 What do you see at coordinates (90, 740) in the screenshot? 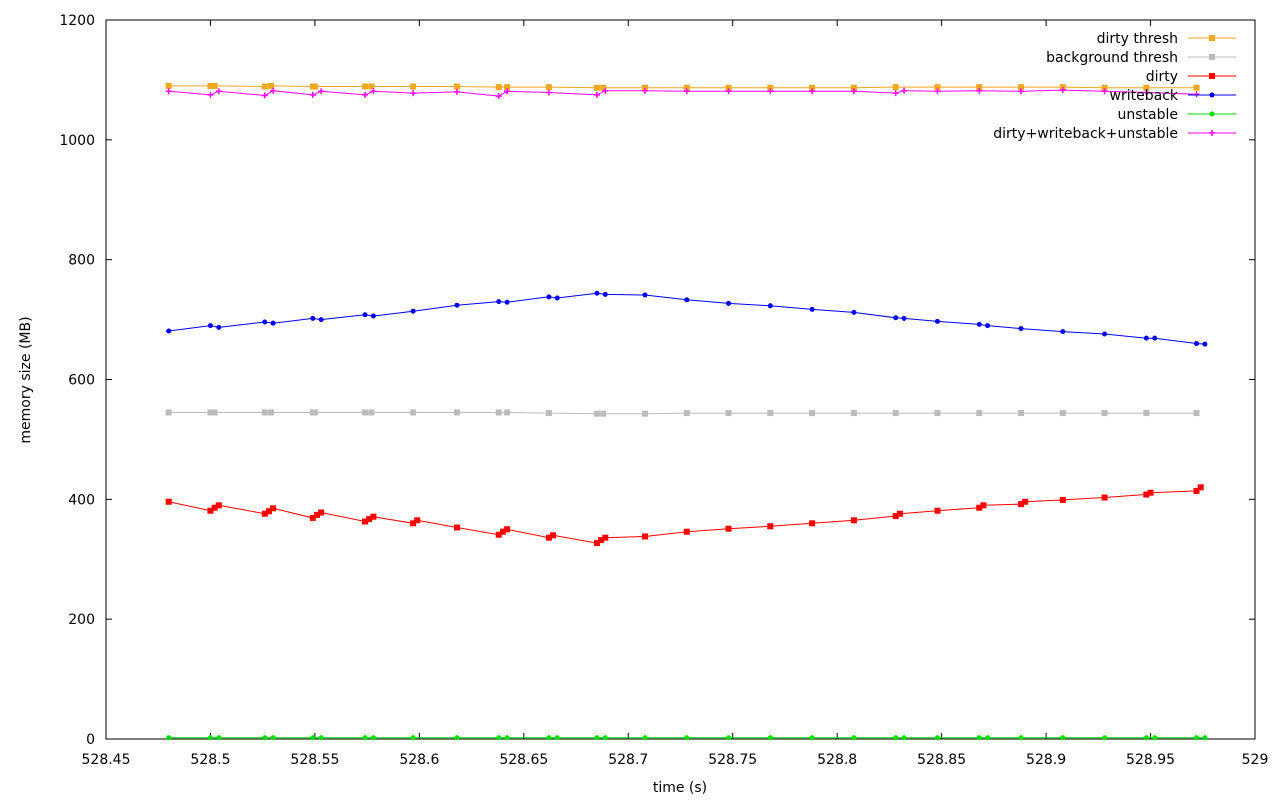
I see `y-tick-label: 0` at bounding box center [90, 740].